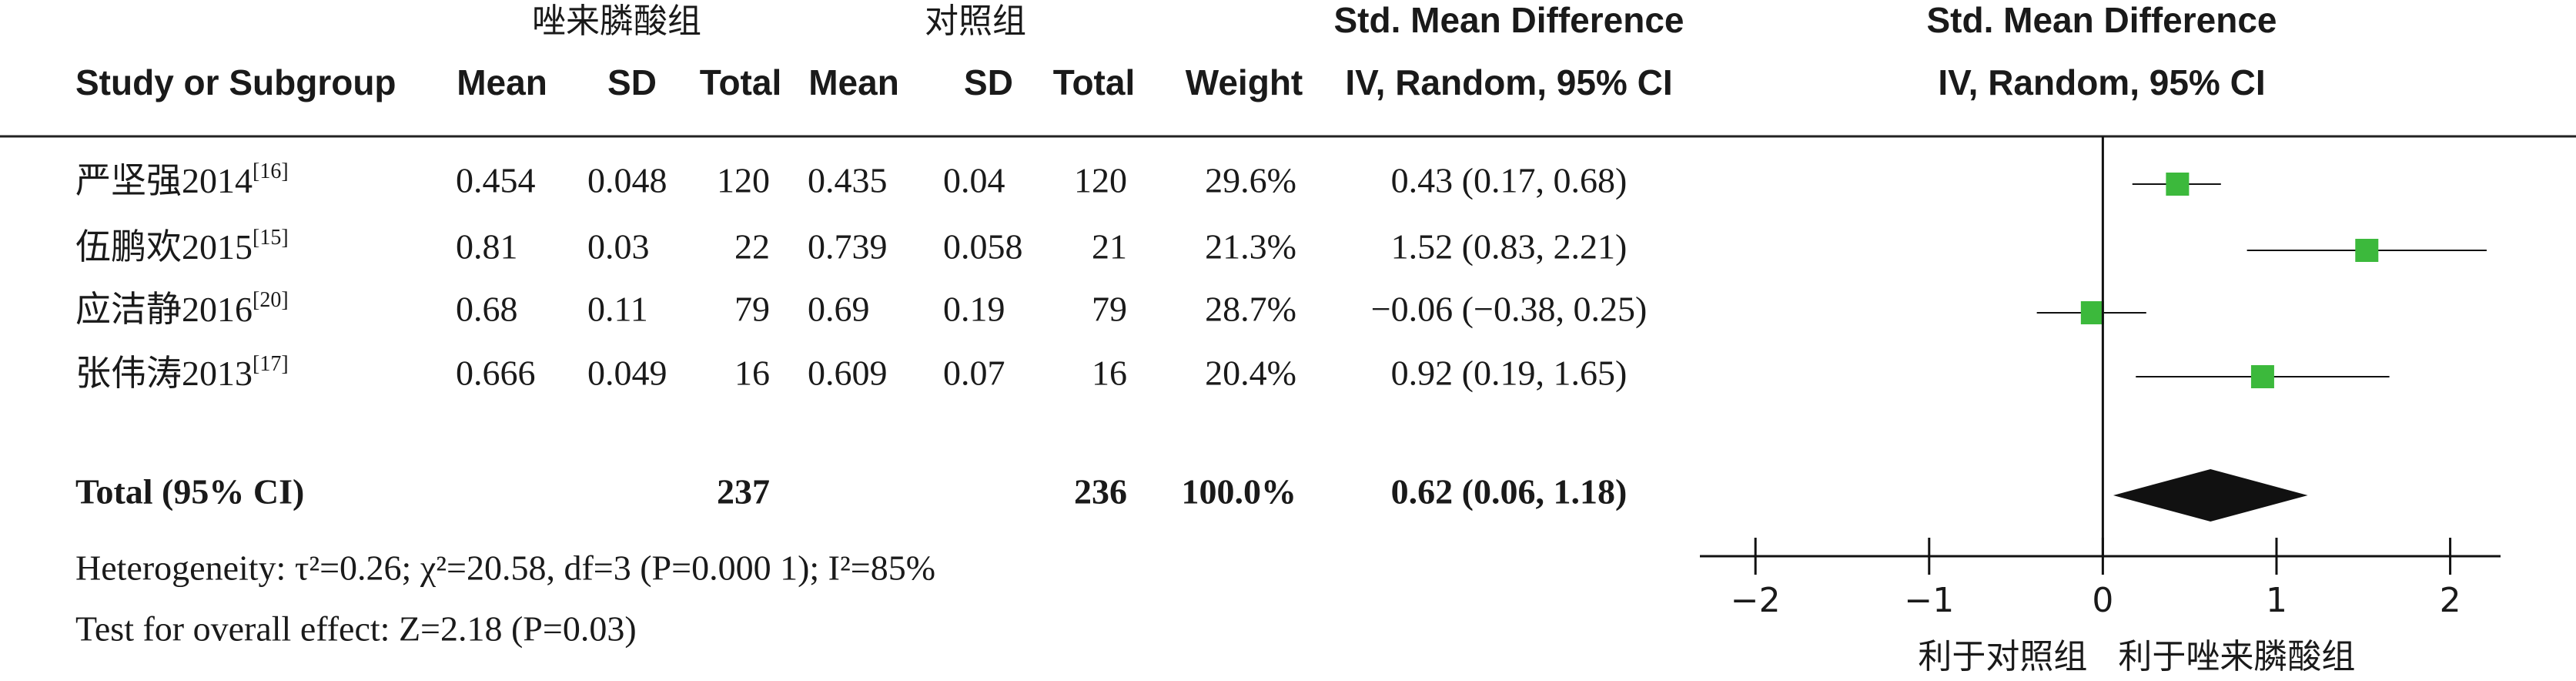  What do you see at coordinates (627, 180) in the screenshot?
I see `cell: 0.048` at bounding box center [627, 180].